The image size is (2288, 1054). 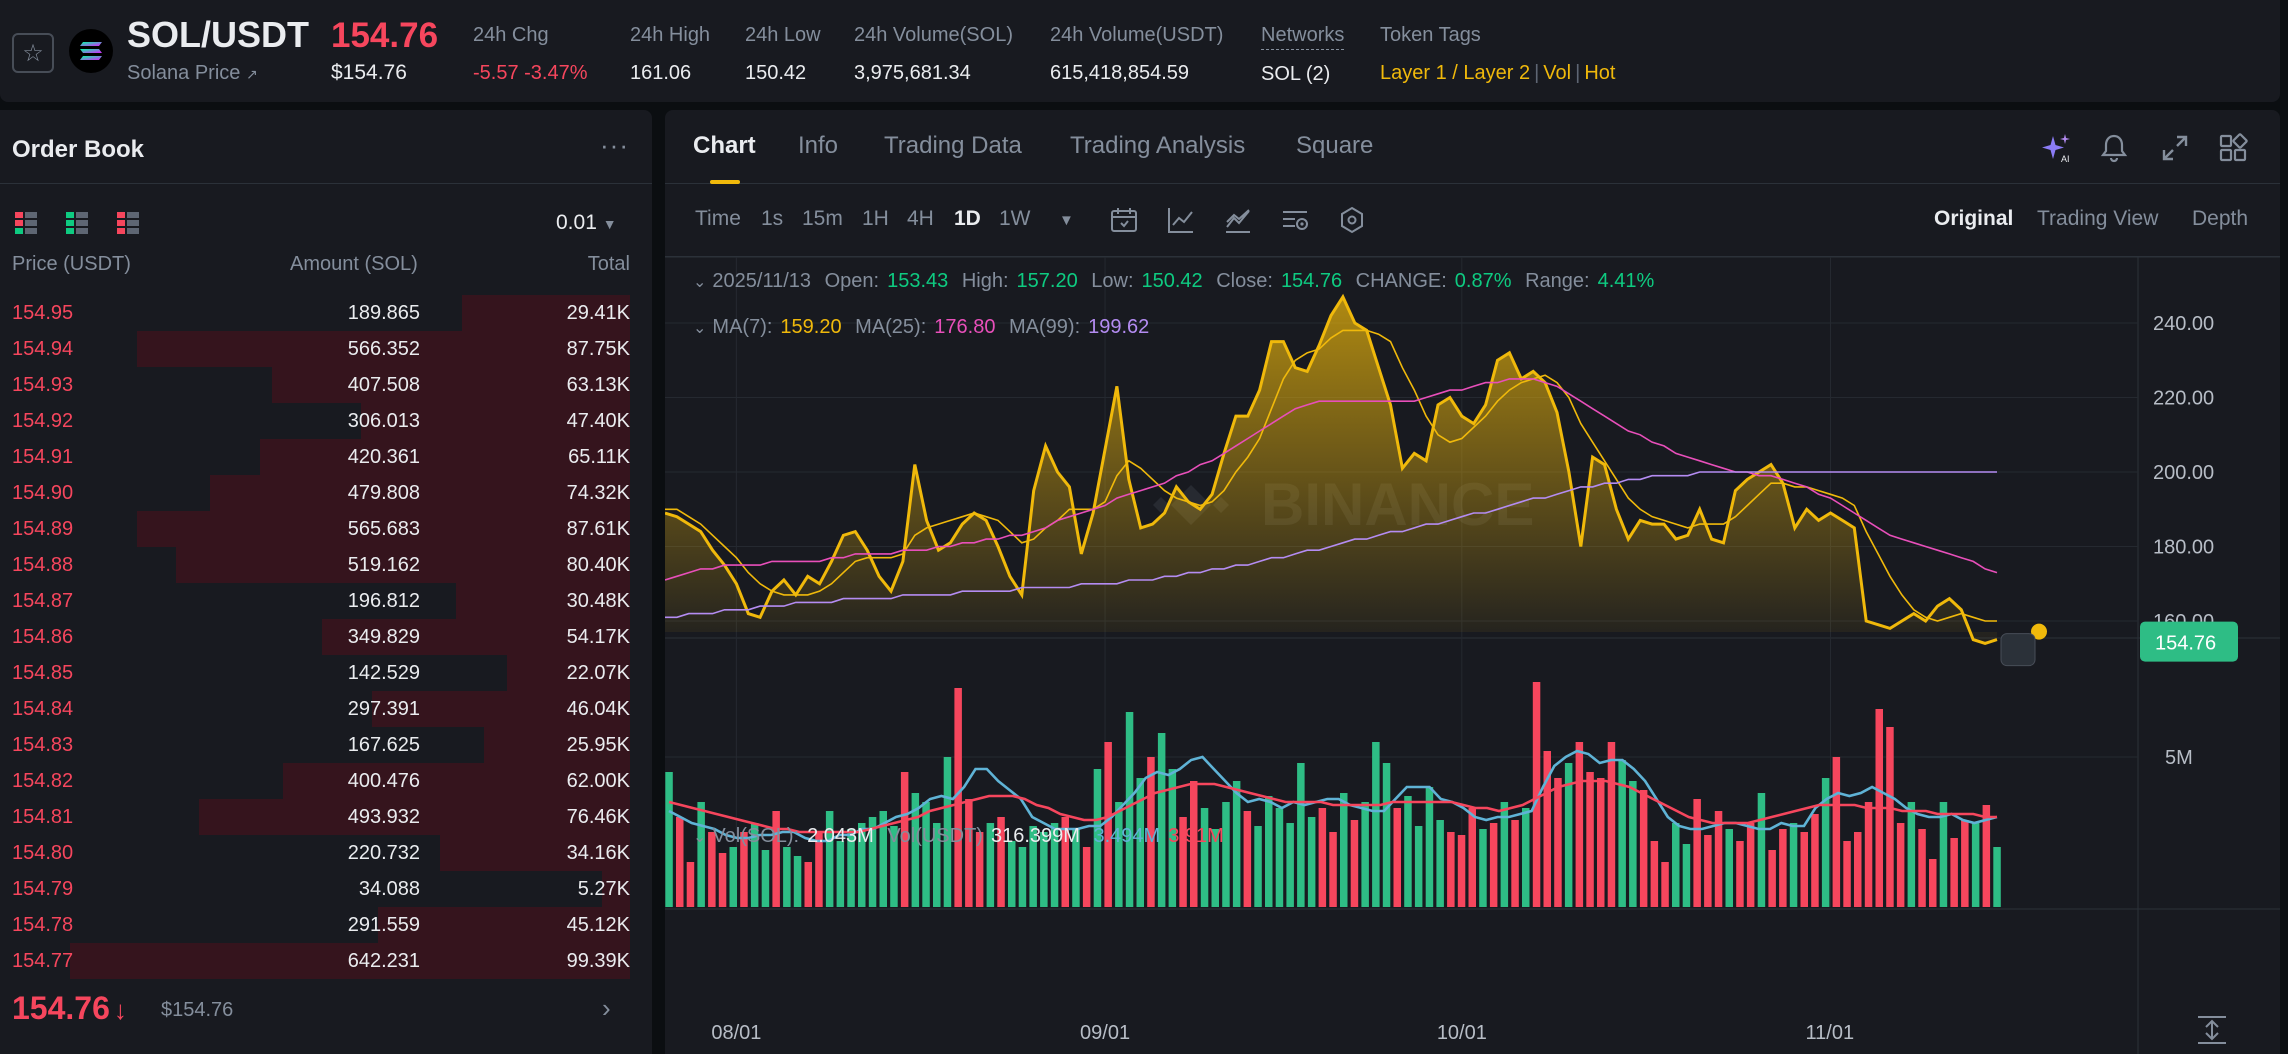 What do you see at coordinates (2175, 148) in the screenshot?
I see `fullscreen-icon` at bounding box center [2175, 148].